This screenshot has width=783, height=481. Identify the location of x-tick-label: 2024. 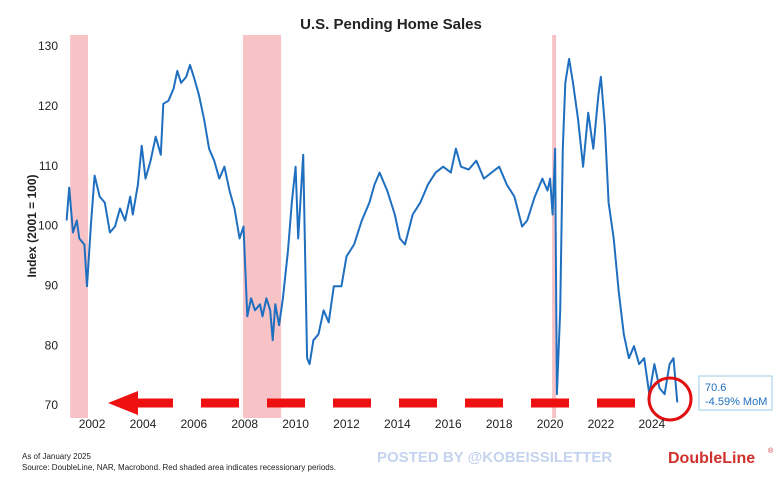
(651, 424).